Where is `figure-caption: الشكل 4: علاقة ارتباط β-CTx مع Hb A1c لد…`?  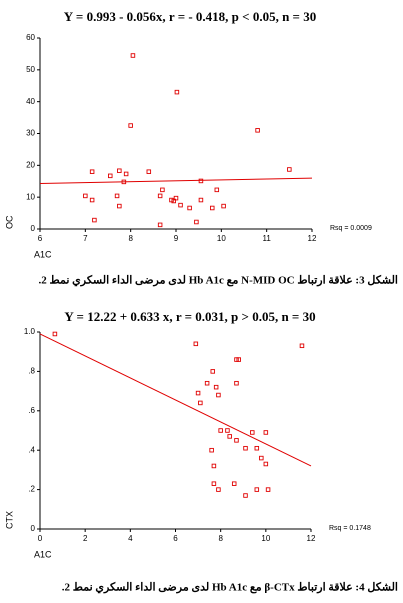
figure-caption: الشكل 4: علاقة ارتباط β-CTx مع Hb A1c لد… is located at coordinates (230, 588).